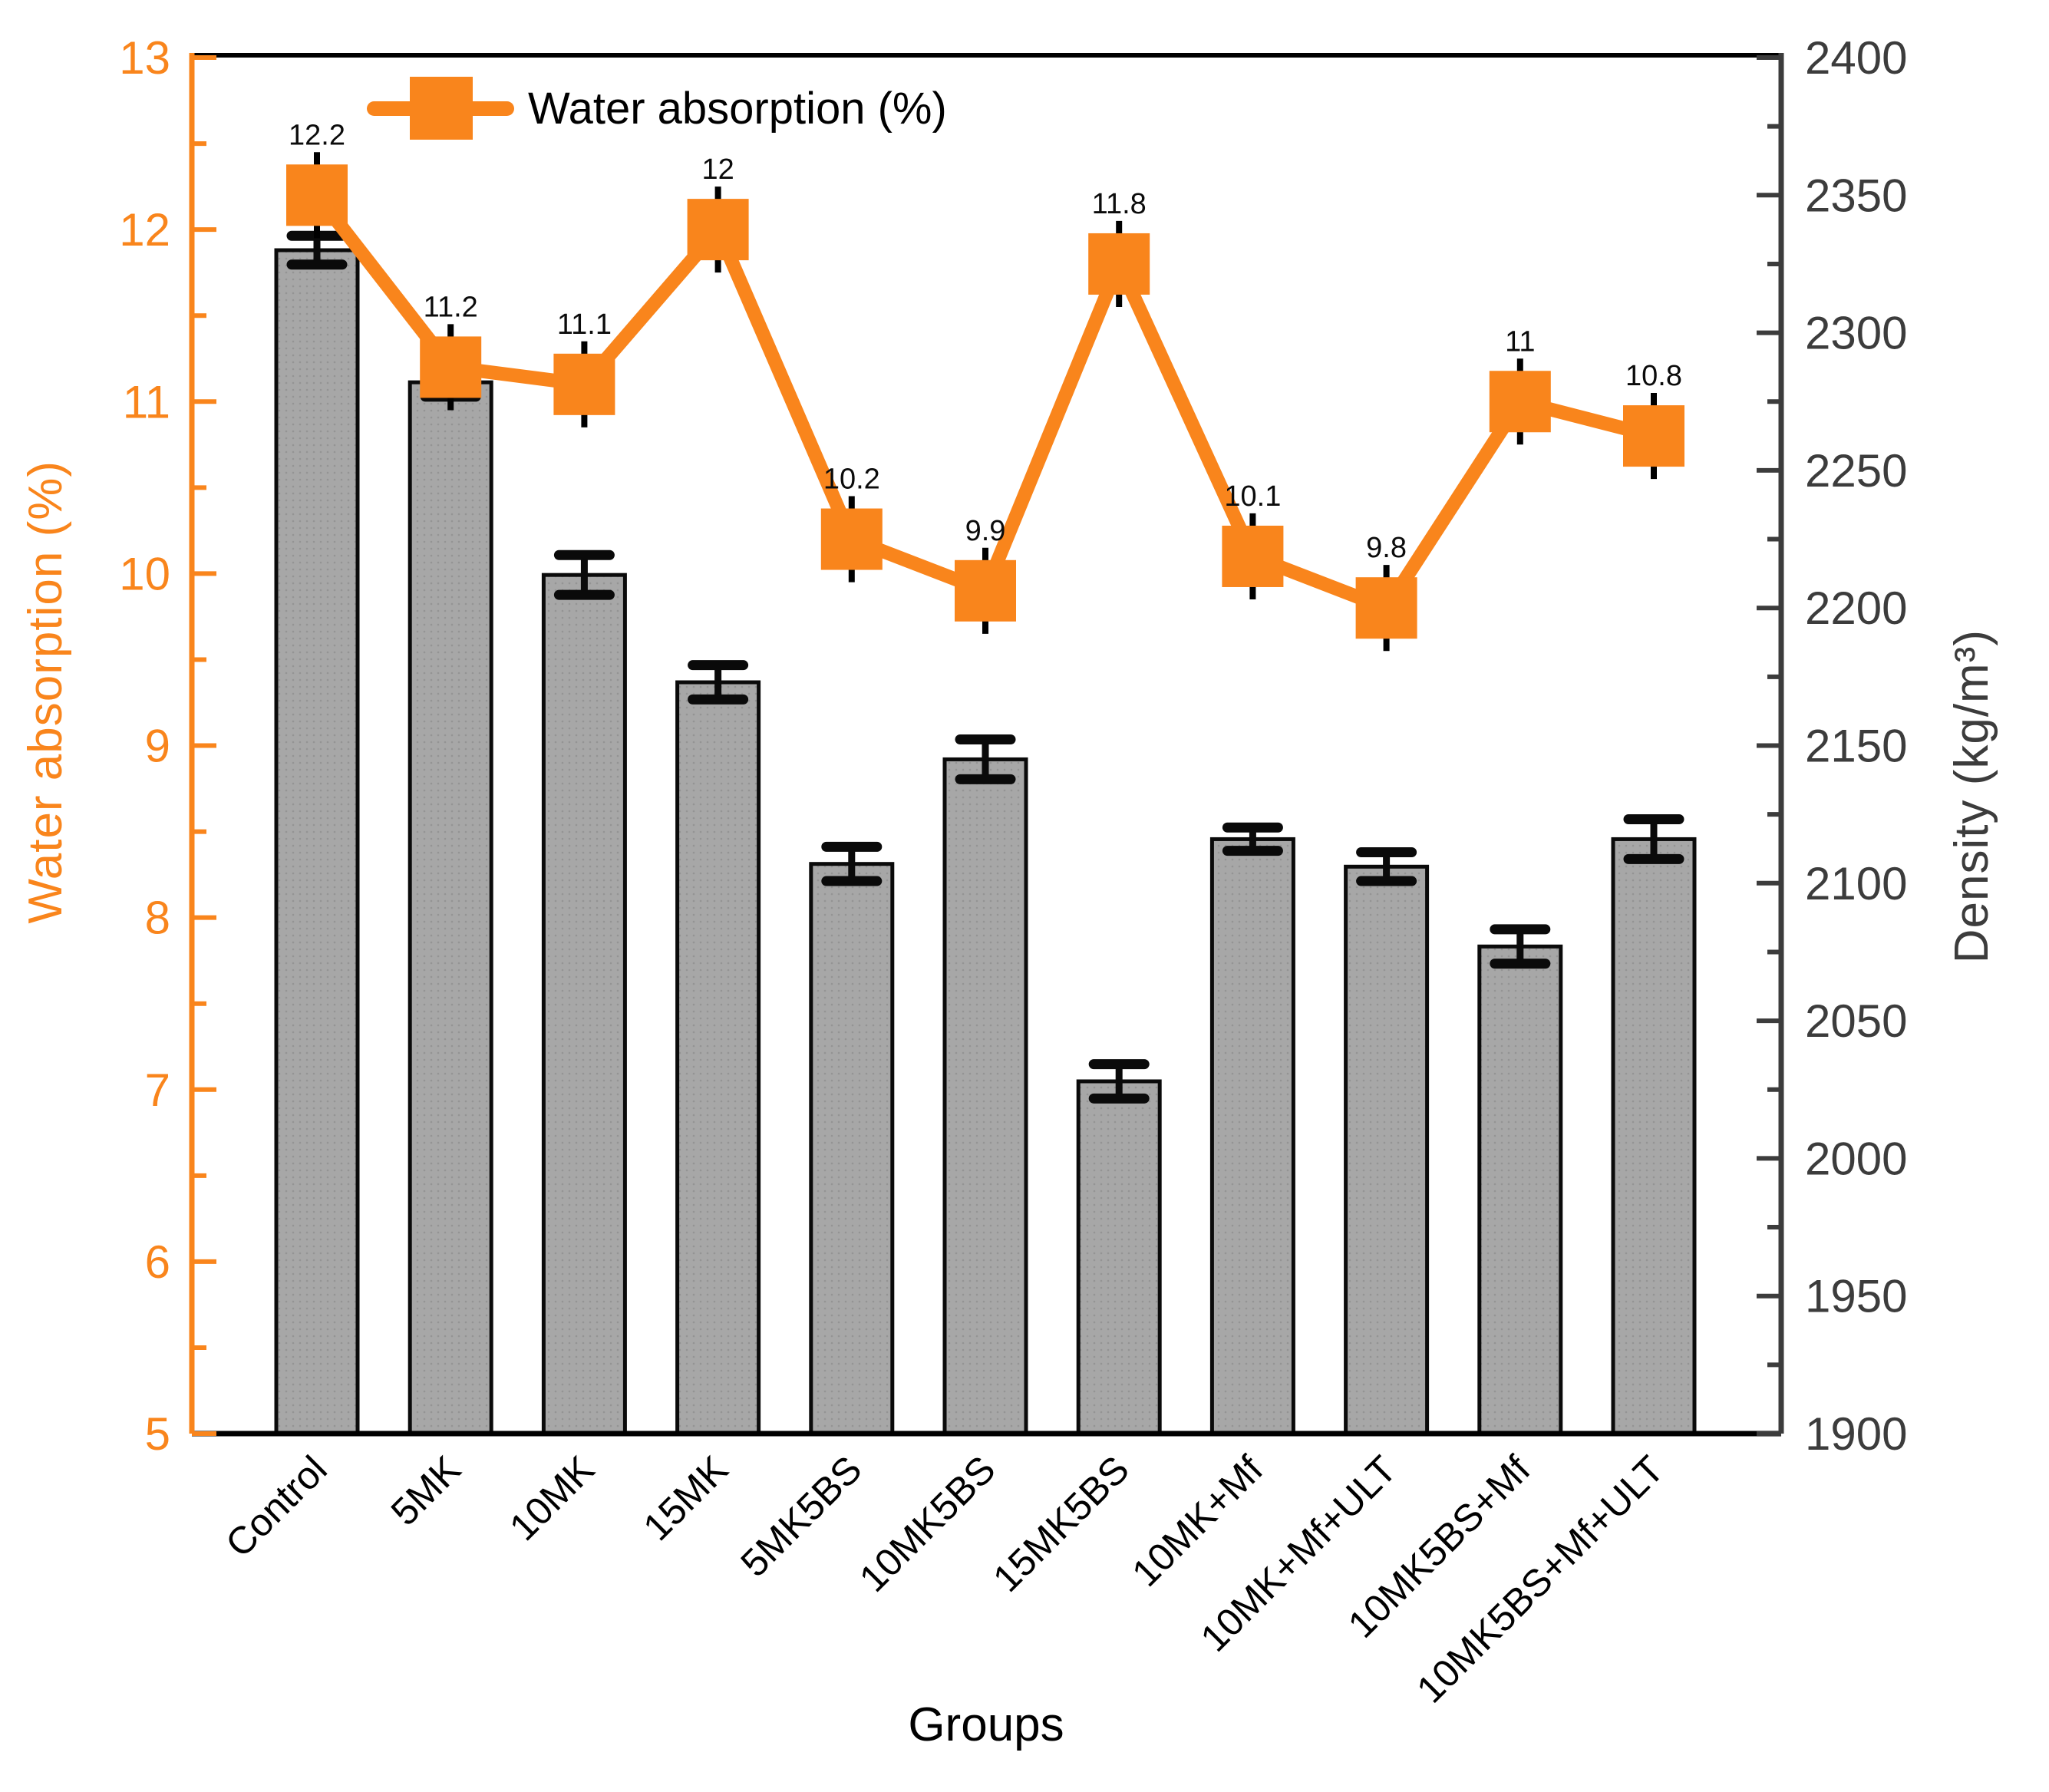 This screenshot has height=1792, width=2049. I want to click on x-tick-label: 10MK5BS, so click(927, 1523).